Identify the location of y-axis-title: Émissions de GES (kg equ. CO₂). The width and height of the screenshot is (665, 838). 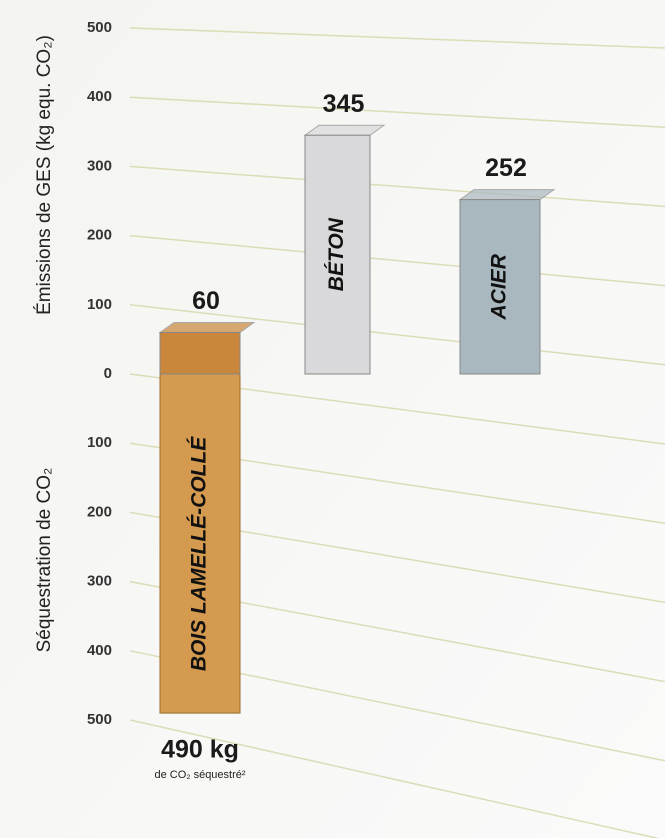
(44, 175).